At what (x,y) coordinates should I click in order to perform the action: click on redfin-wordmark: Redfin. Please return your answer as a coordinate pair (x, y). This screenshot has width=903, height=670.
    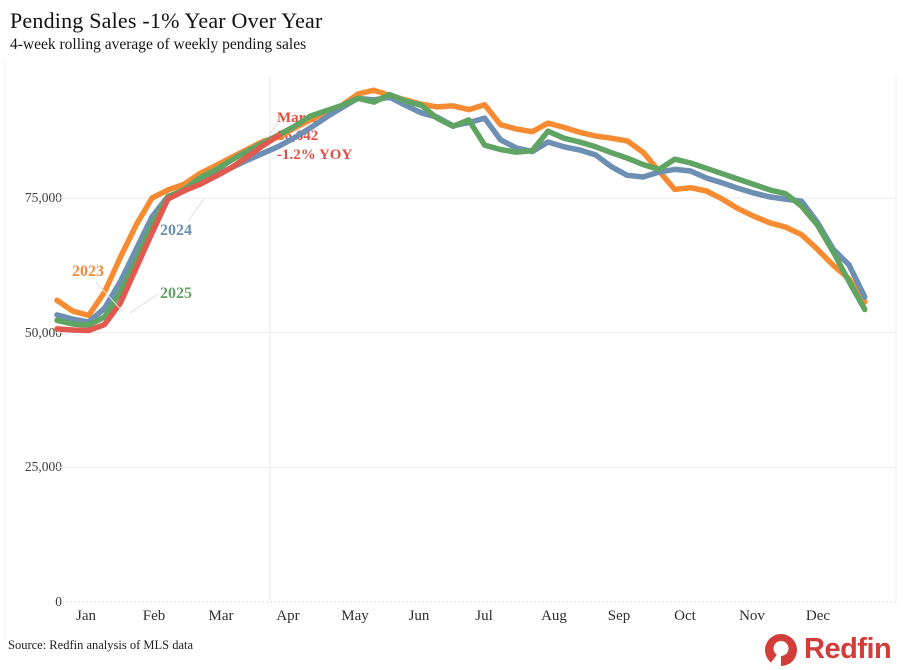
    Looking at the image, I should click on (848, 649).